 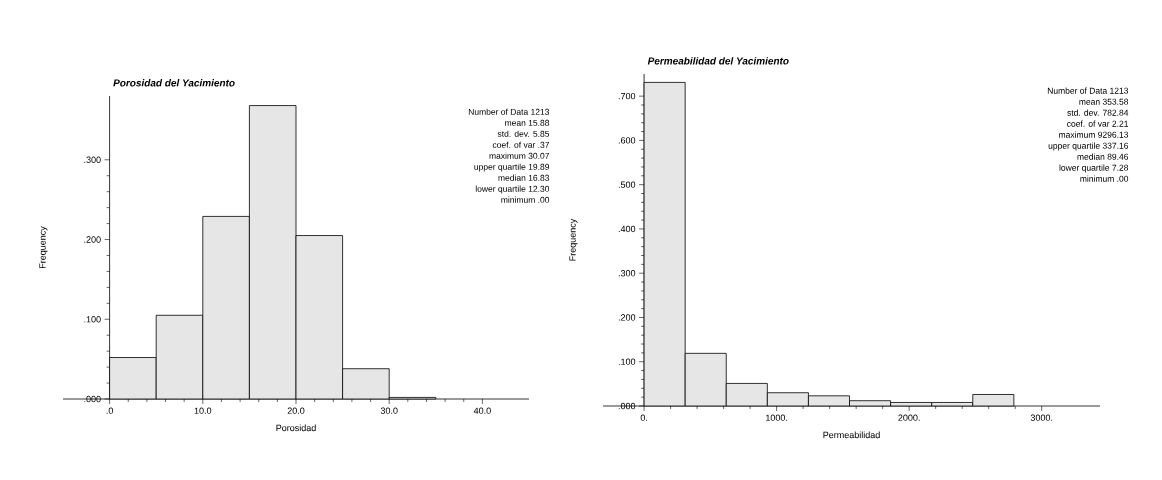 What do you see at coordinates (482, 410) in the screenshot?
I see `x-tick-label: 40.0` at bounding box center [482, 410].